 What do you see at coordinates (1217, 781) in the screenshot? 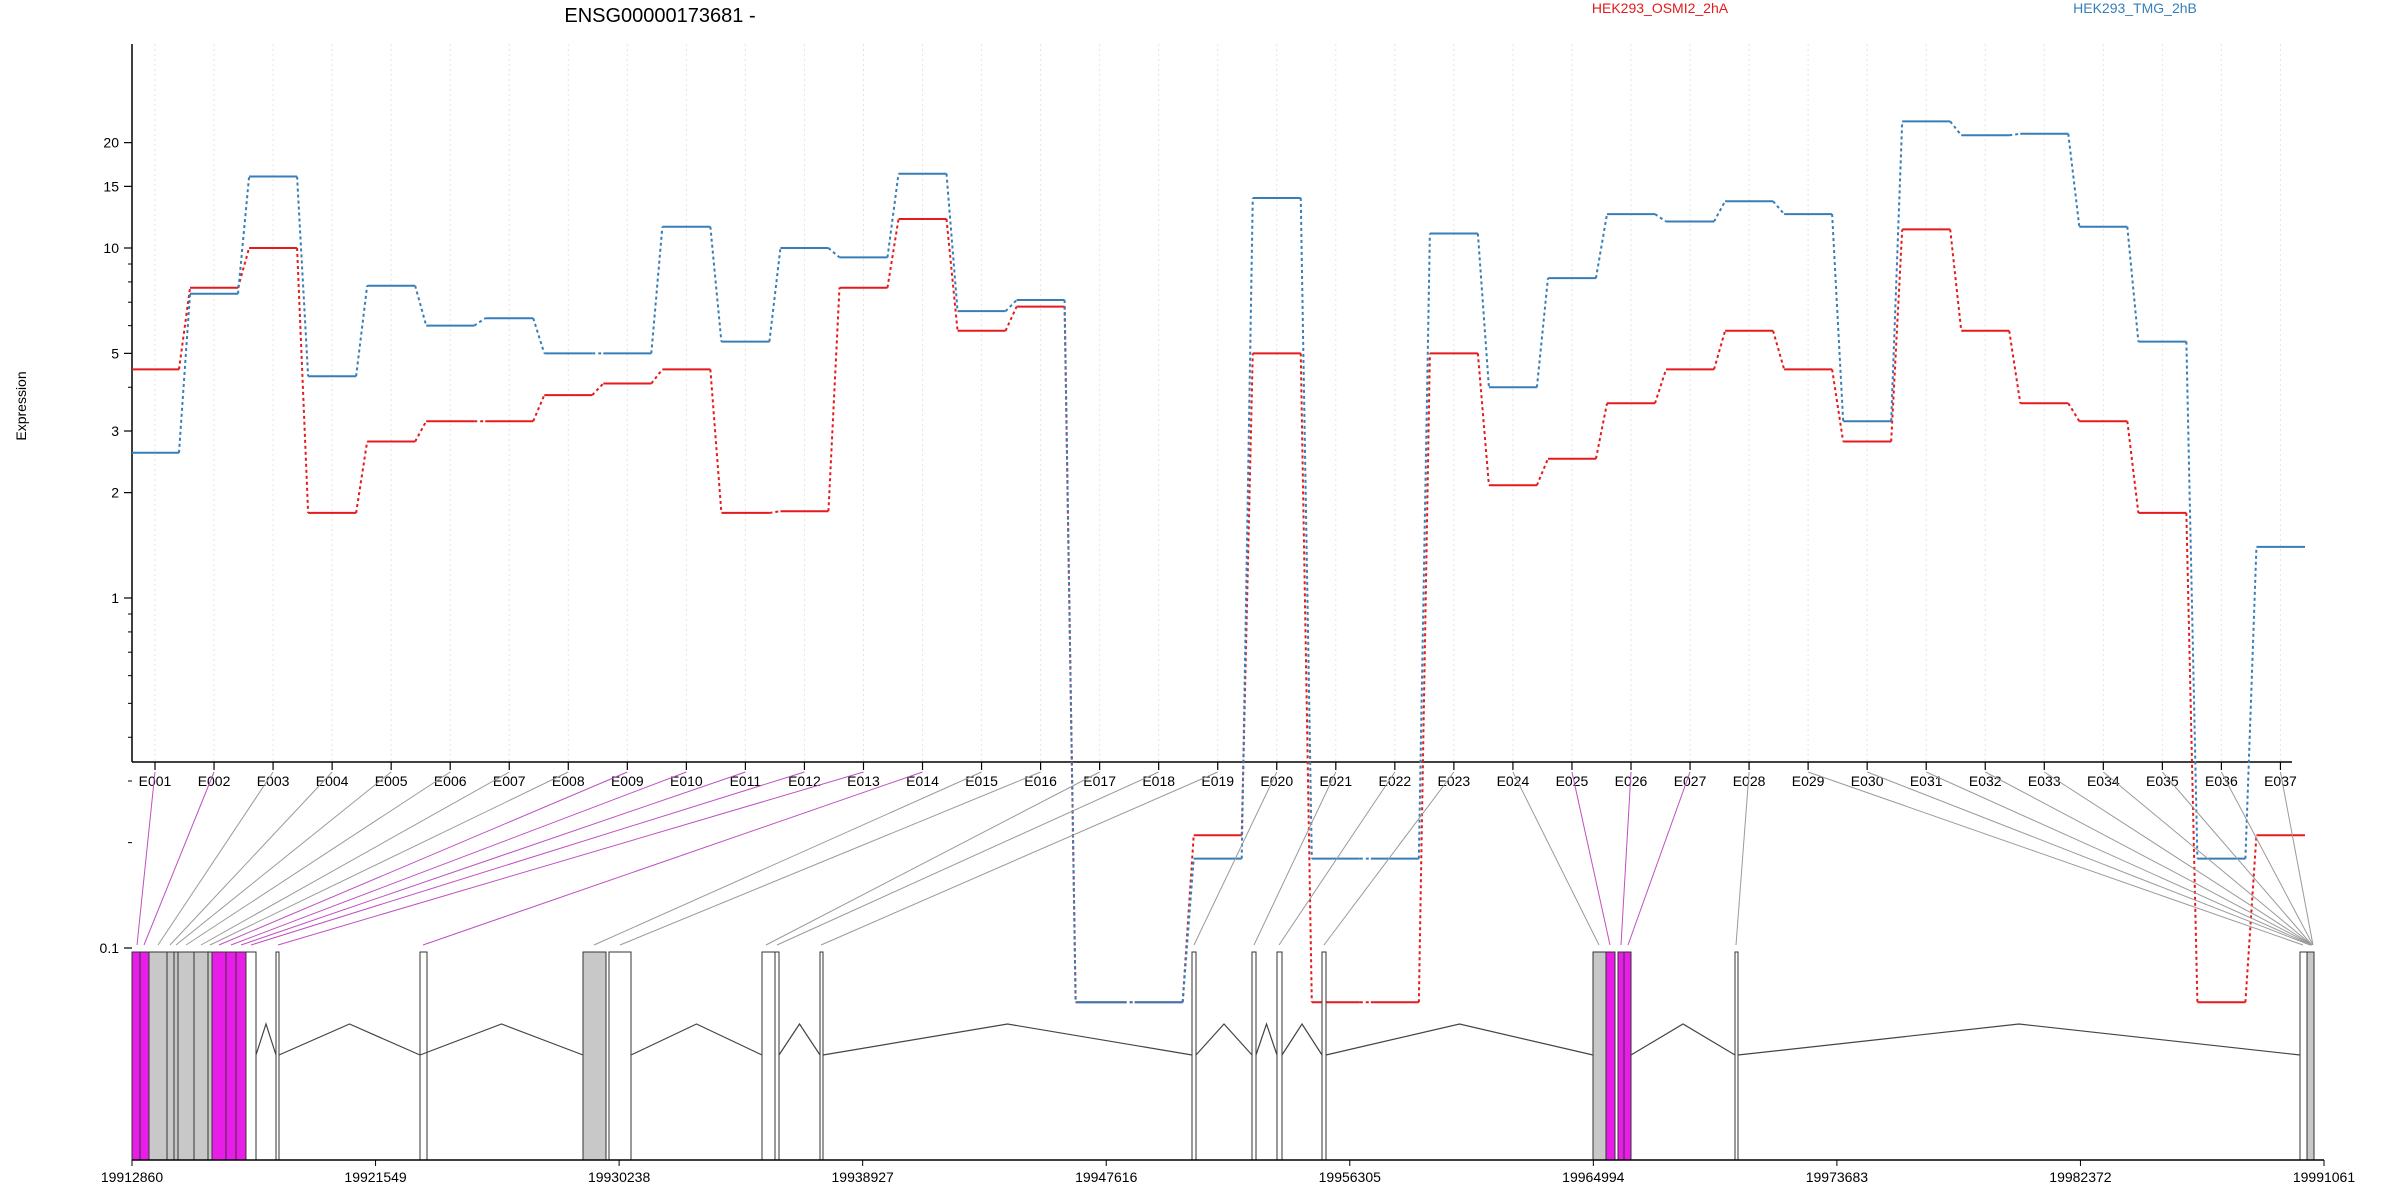
I see `x-tick-label: E019` at bounding box center [1217, 781].